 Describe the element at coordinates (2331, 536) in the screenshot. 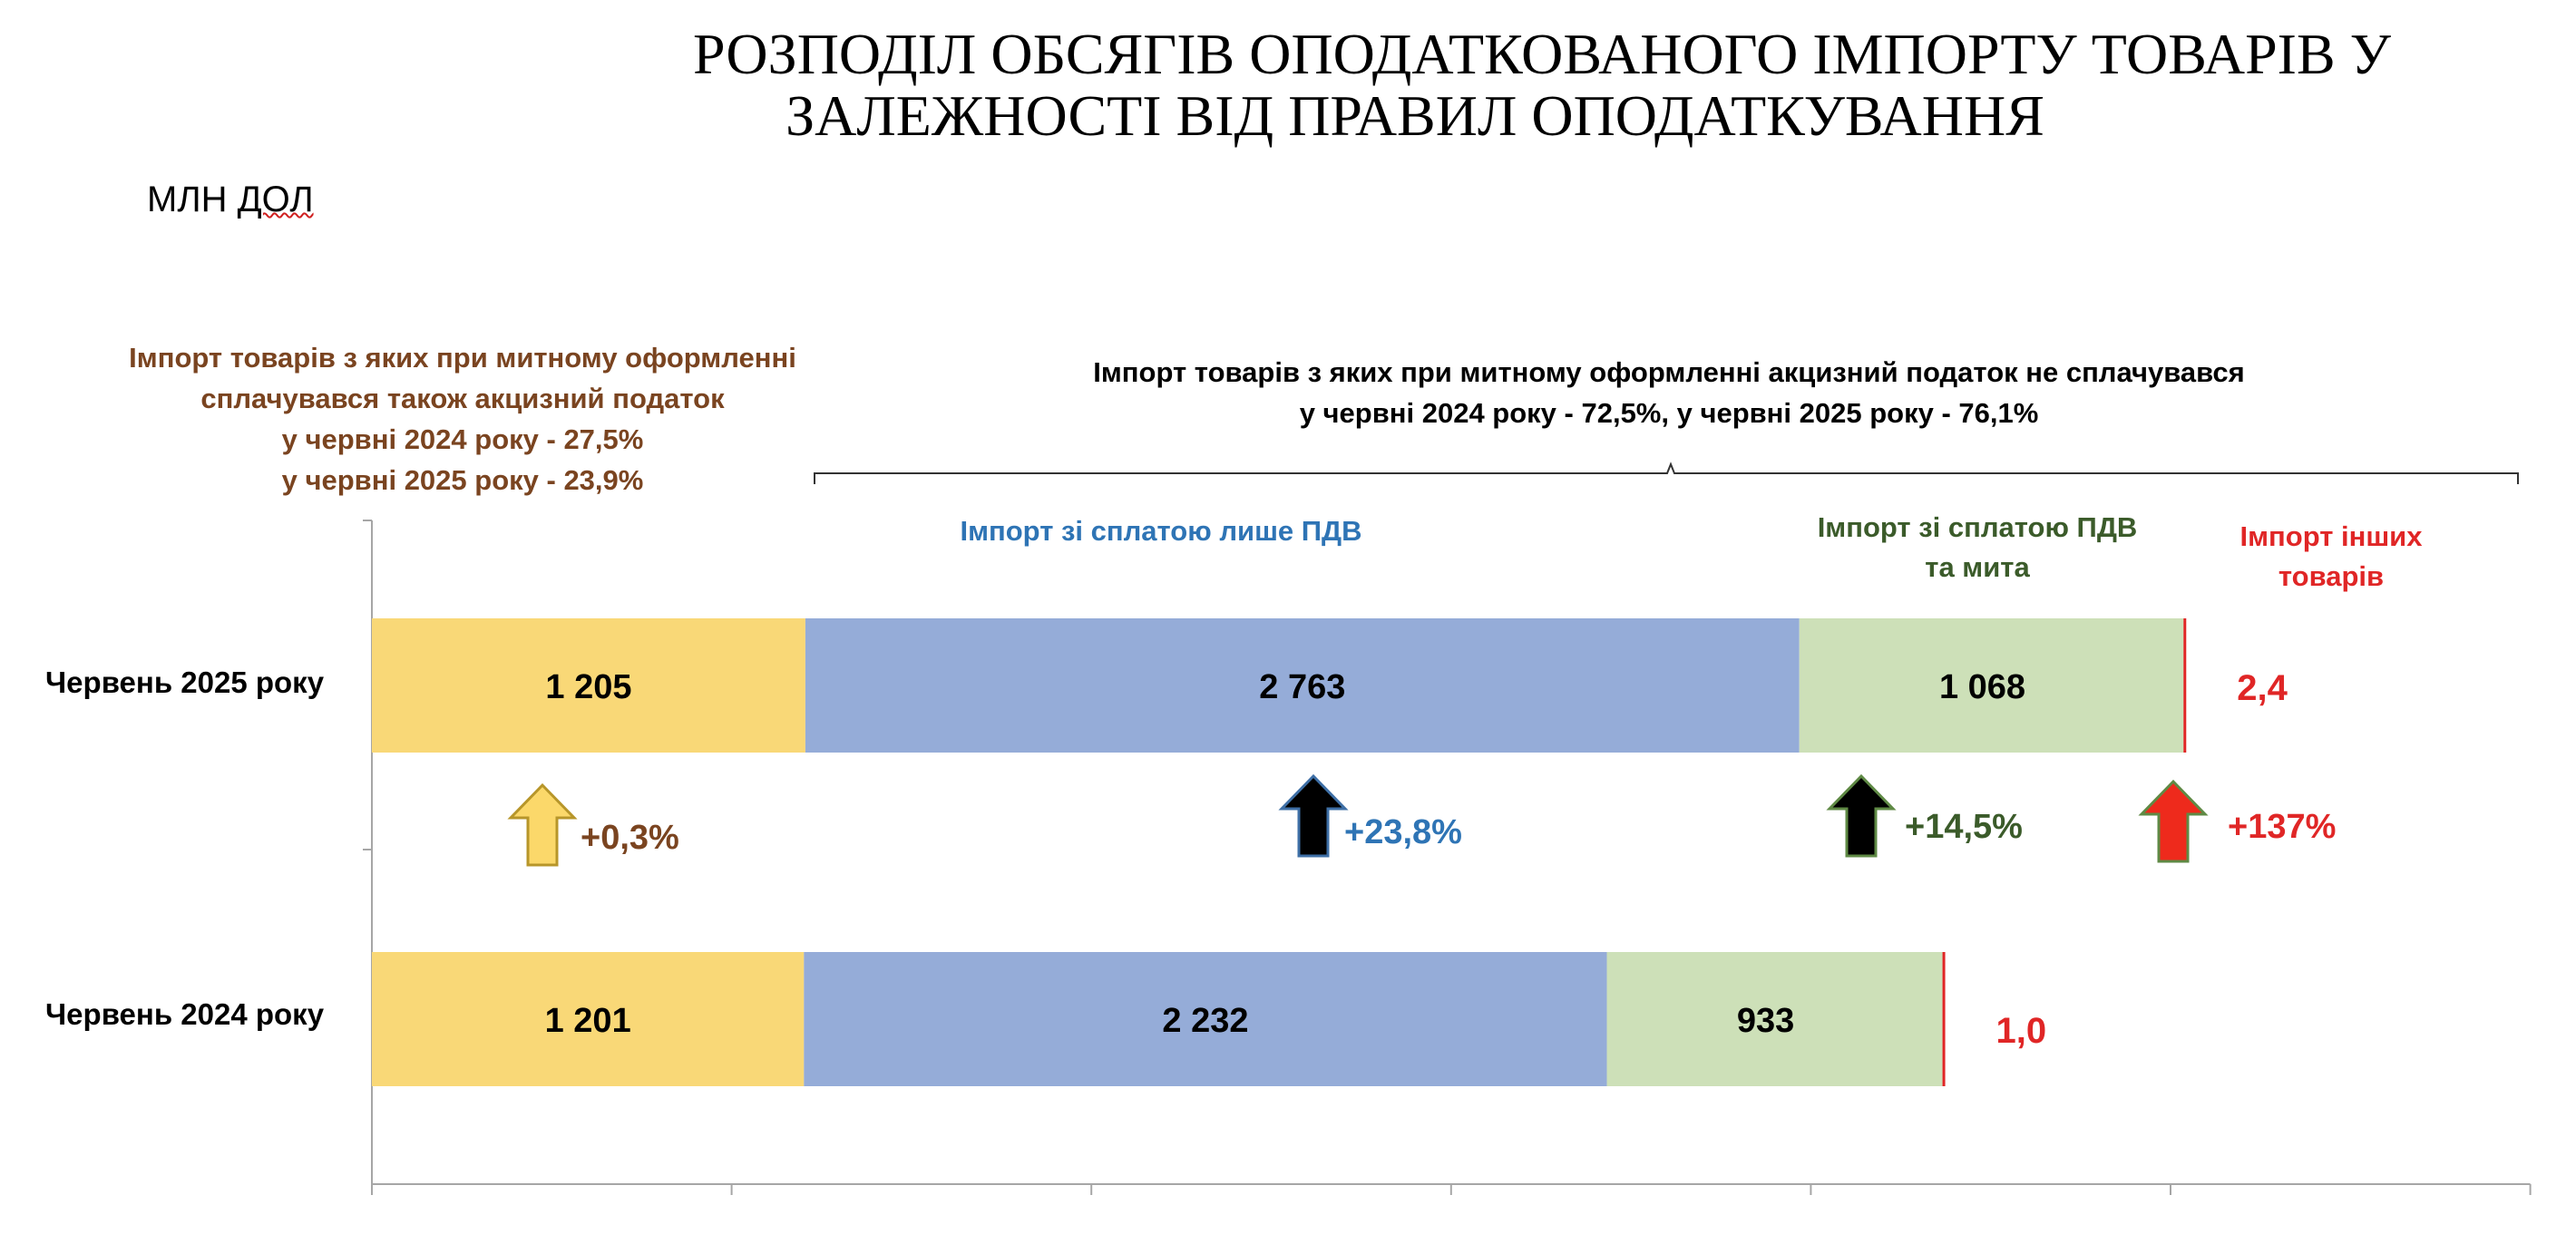

I see `caption-other-line1: Імпорт інших` at that location.